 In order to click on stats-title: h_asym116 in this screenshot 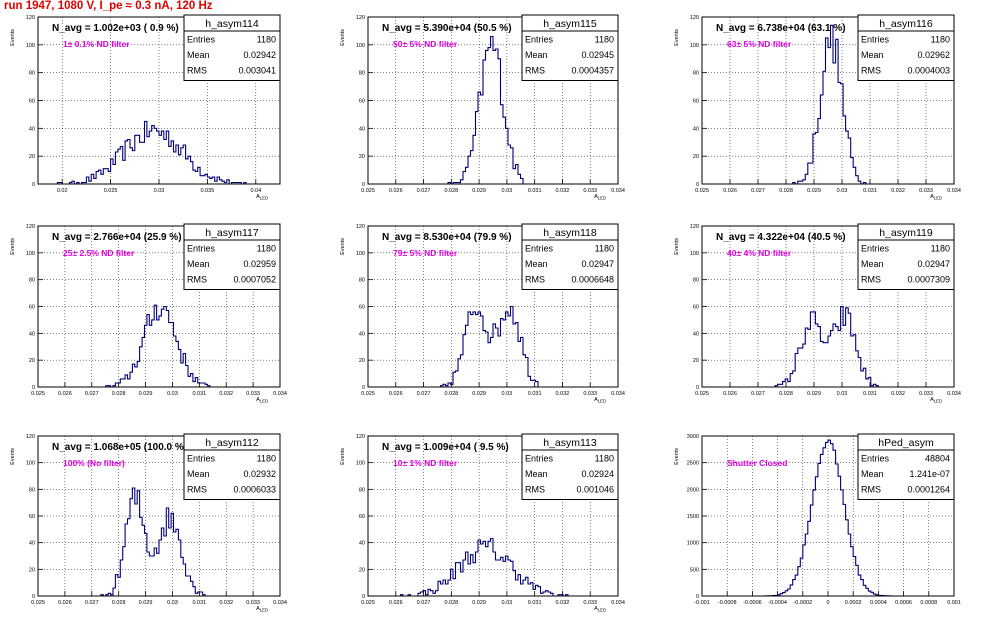, I will do `click(906, 24)`.